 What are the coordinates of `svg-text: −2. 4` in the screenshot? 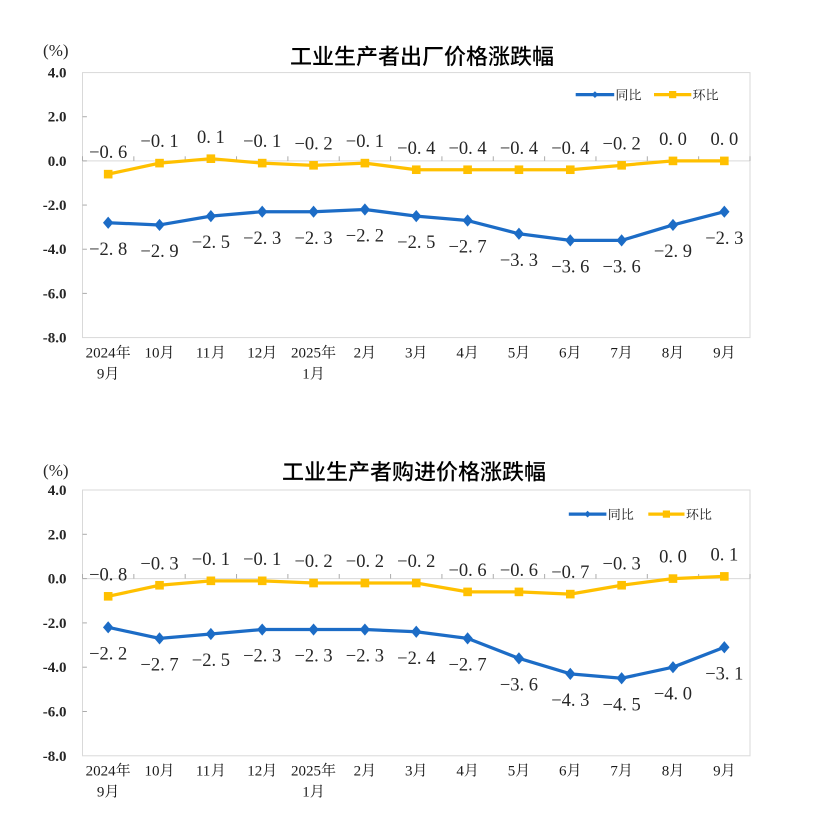 It's located at (416, 659).